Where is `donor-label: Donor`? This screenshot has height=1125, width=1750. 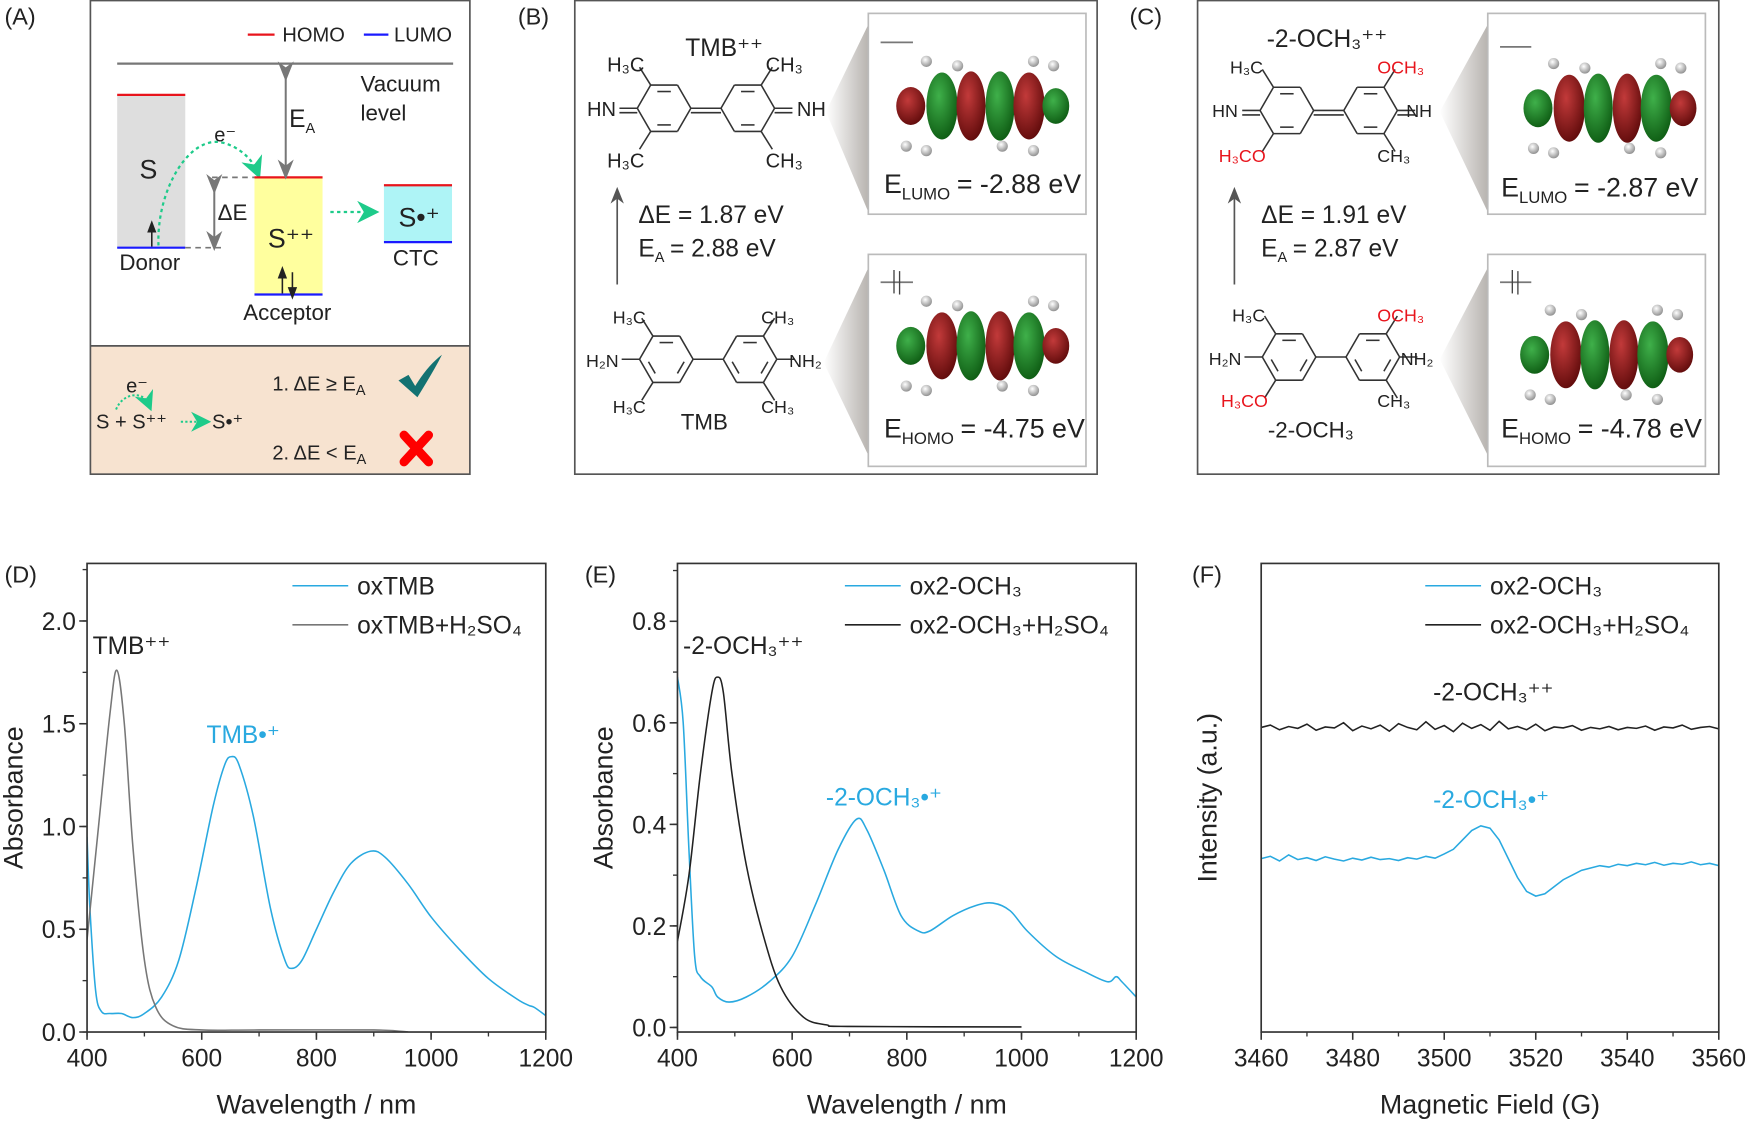 donor-label: Donor is located at coordinates (149, 262).